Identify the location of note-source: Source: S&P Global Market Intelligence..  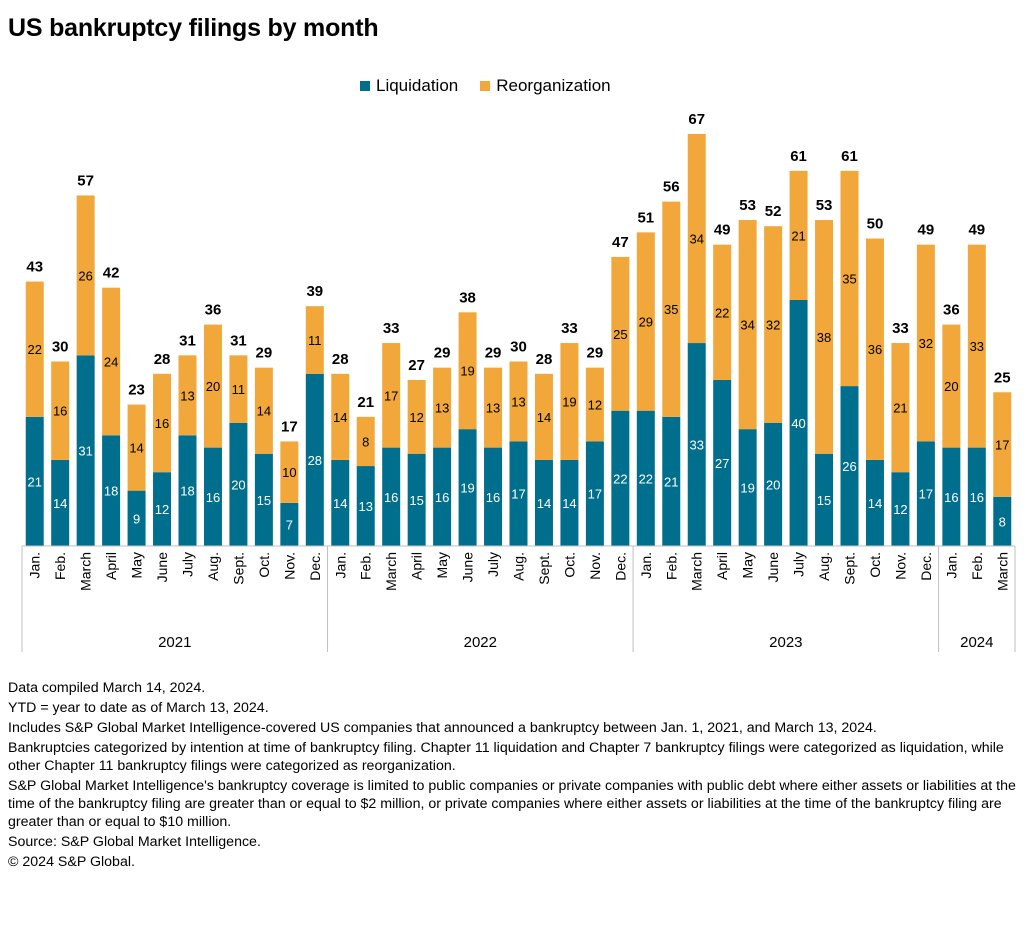
(134, 842).